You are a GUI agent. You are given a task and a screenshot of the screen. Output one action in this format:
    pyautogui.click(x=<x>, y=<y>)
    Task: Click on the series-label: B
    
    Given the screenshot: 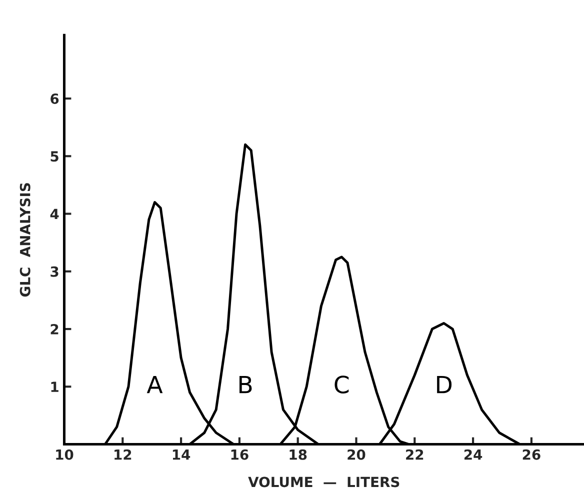 What is the action you would take?
    pyautogui.click(x=245, y=385)
    